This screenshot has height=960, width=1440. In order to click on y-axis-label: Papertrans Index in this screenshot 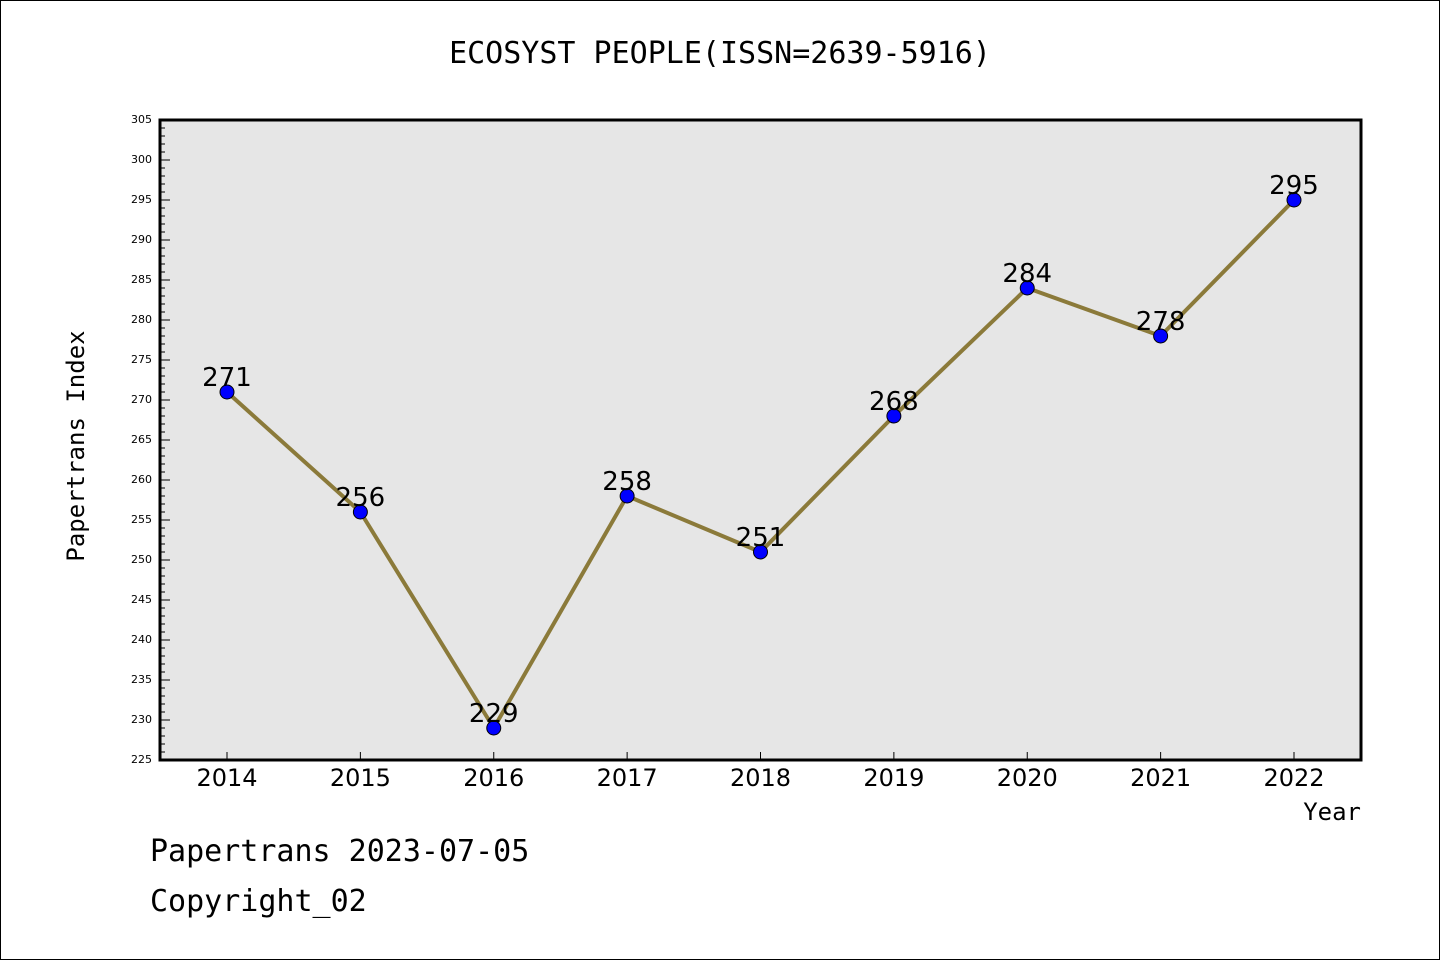, I will do `click(76, 445)`.